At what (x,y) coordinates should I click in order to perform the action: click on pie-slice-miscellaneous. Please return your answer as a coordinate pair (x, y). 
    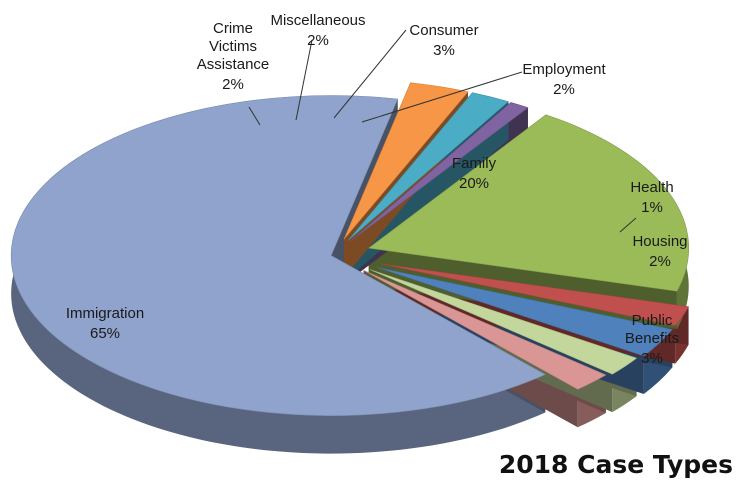
    Looking at the image, I should click on (503, 322).